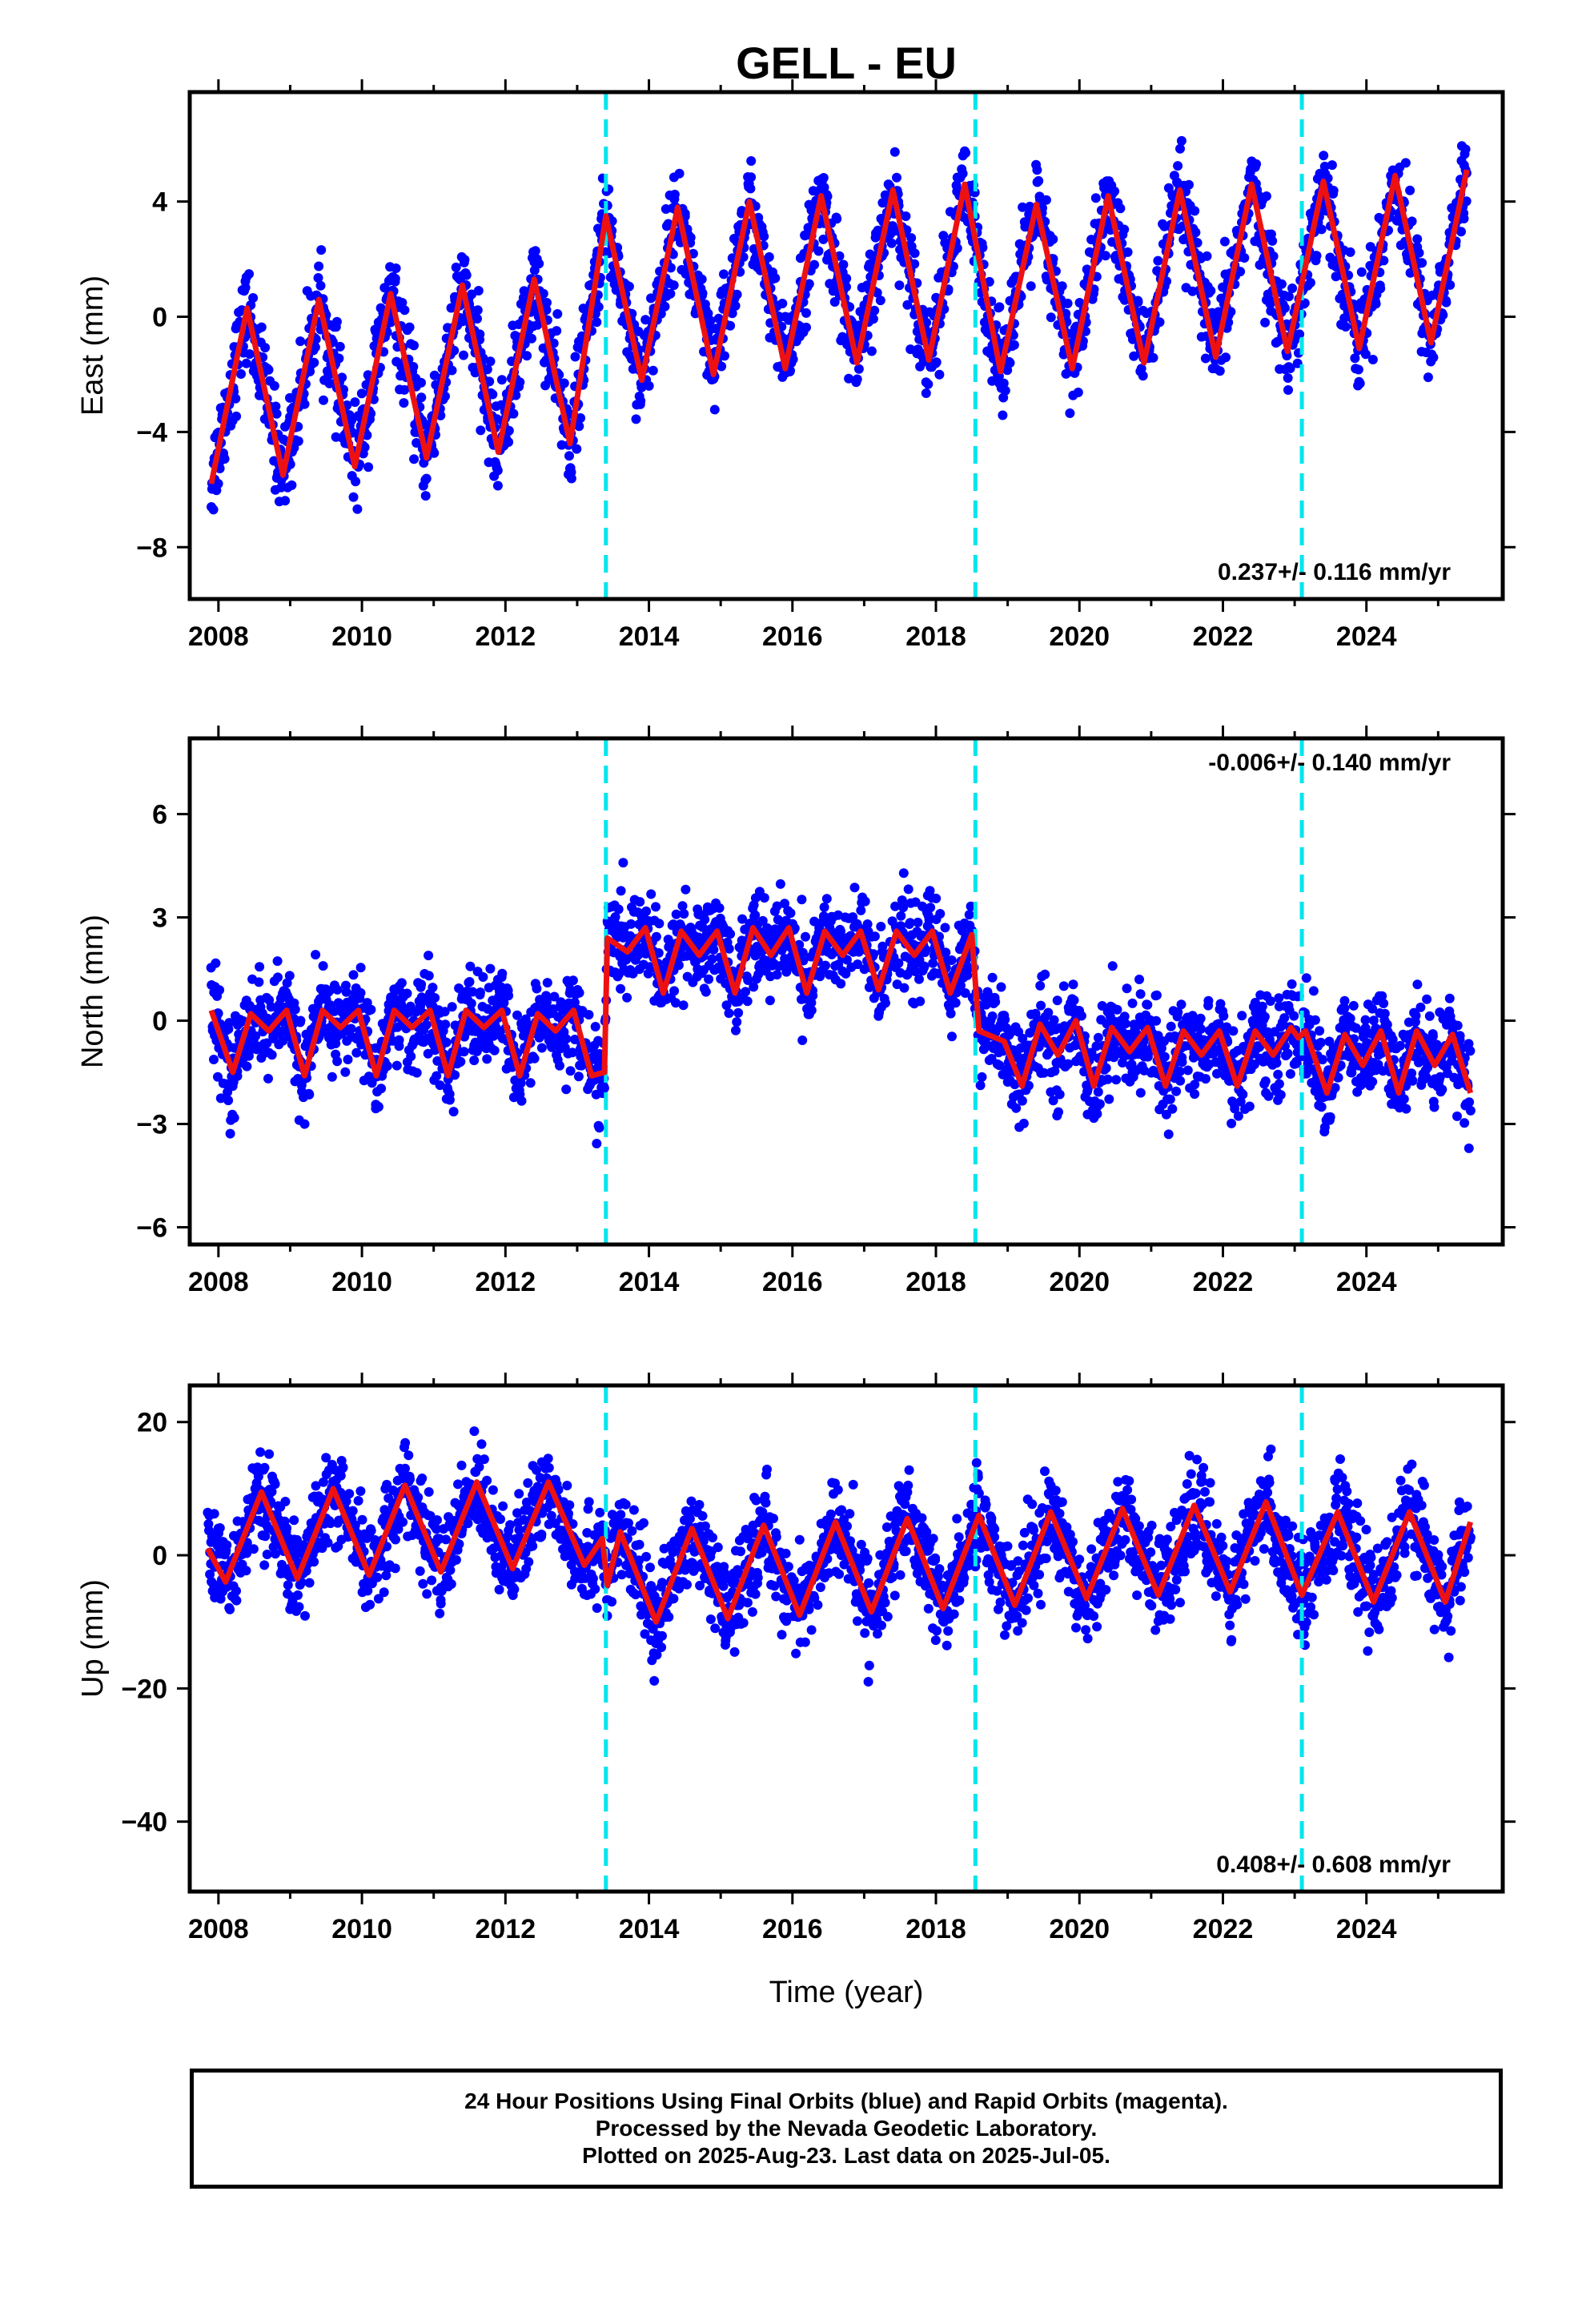 The height and width of the screenshot is (2324, 1582). Describe the element at coordinates (159, 318) in the screenshot. I see `y-tick-label: 0` at that location.